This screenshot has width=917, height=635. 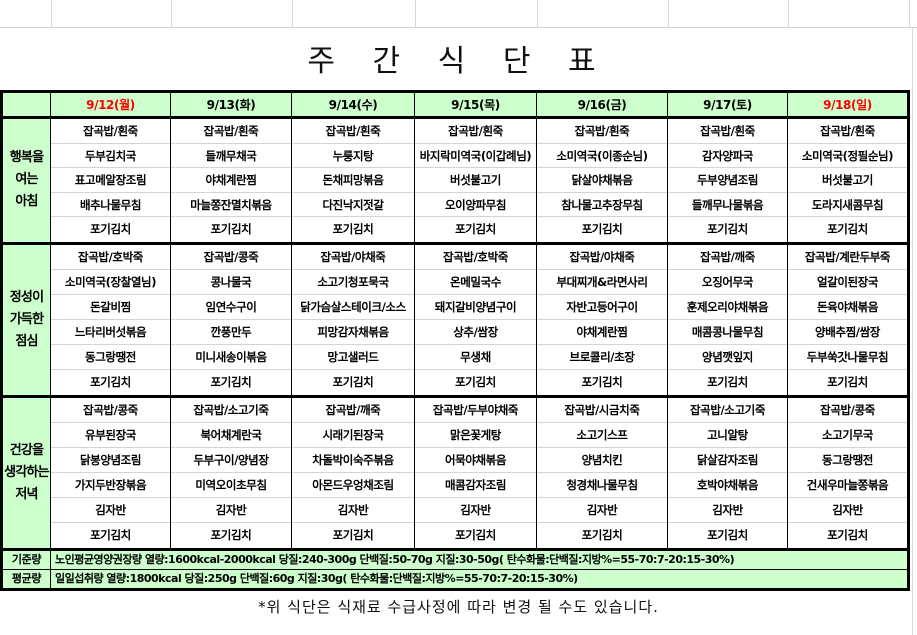 What do you see at coordinates (231, 257) in the screenshot?
I see `menu-item: 잡곡밥/콩죽` at bounding box center [231, 257].